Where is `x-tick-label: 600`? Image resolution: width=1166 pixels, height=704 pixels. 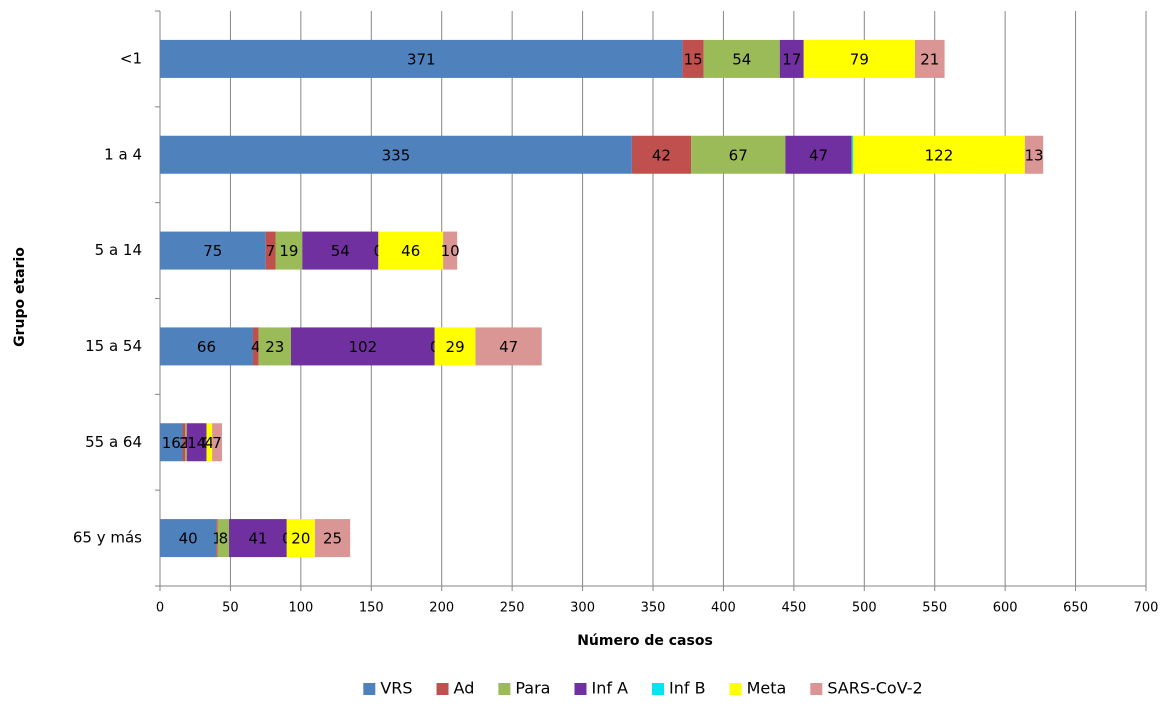
x-tick-label: 600 is located at coordinates (1005, 608).